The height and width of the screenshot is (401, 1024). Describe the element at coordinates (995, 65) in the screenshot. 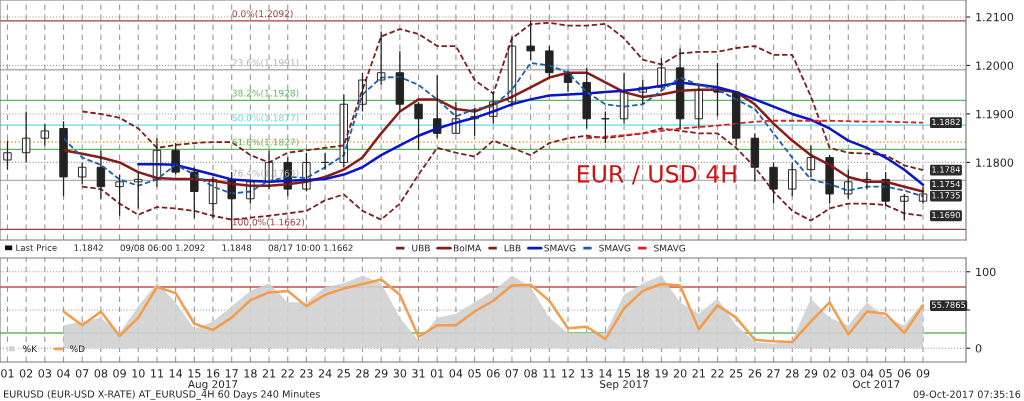

I see `y-tick-label: 1.2000` at that location.